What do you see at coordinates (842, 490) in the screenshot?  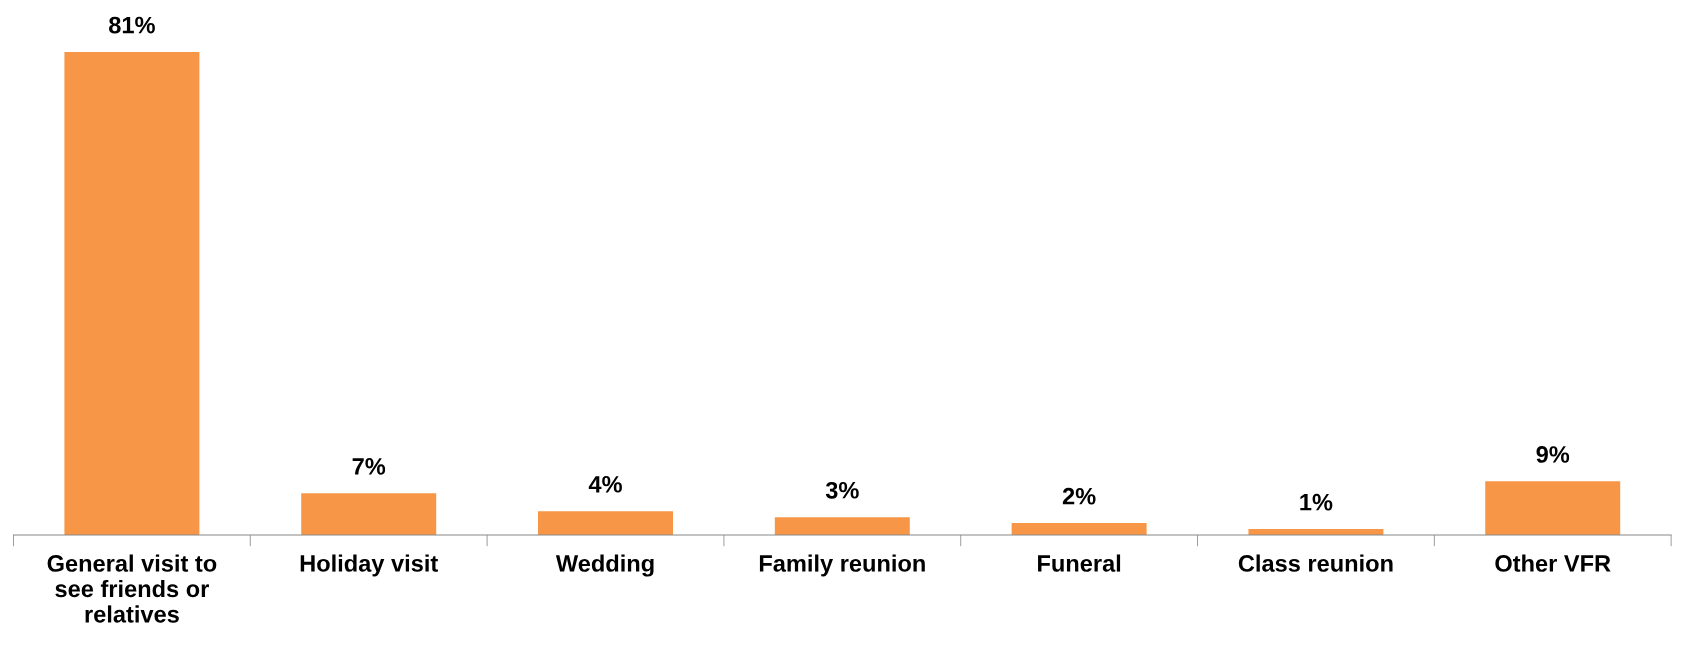 I see `data-label: 3%` at bounding box center [842, 490].